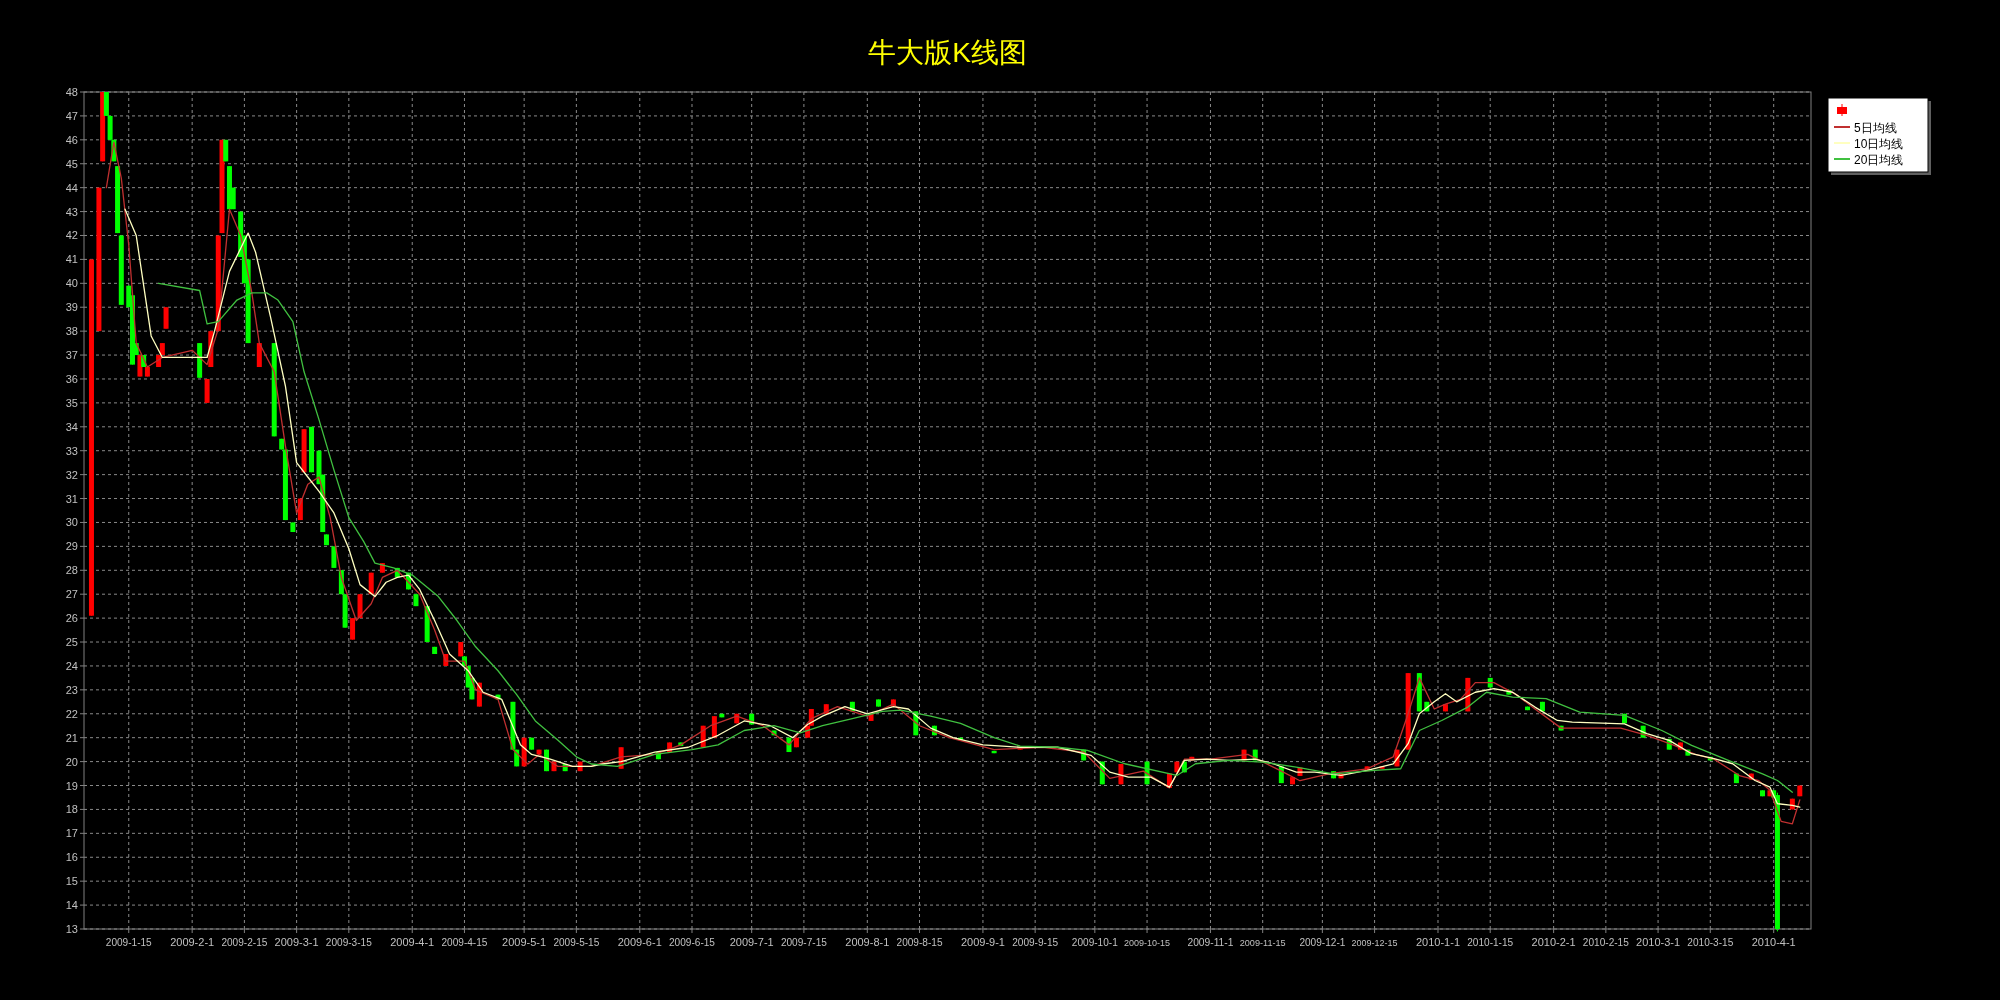 The image size is (2000, 1000). I want to click on y-tick-label: 16, so click(71, 857).